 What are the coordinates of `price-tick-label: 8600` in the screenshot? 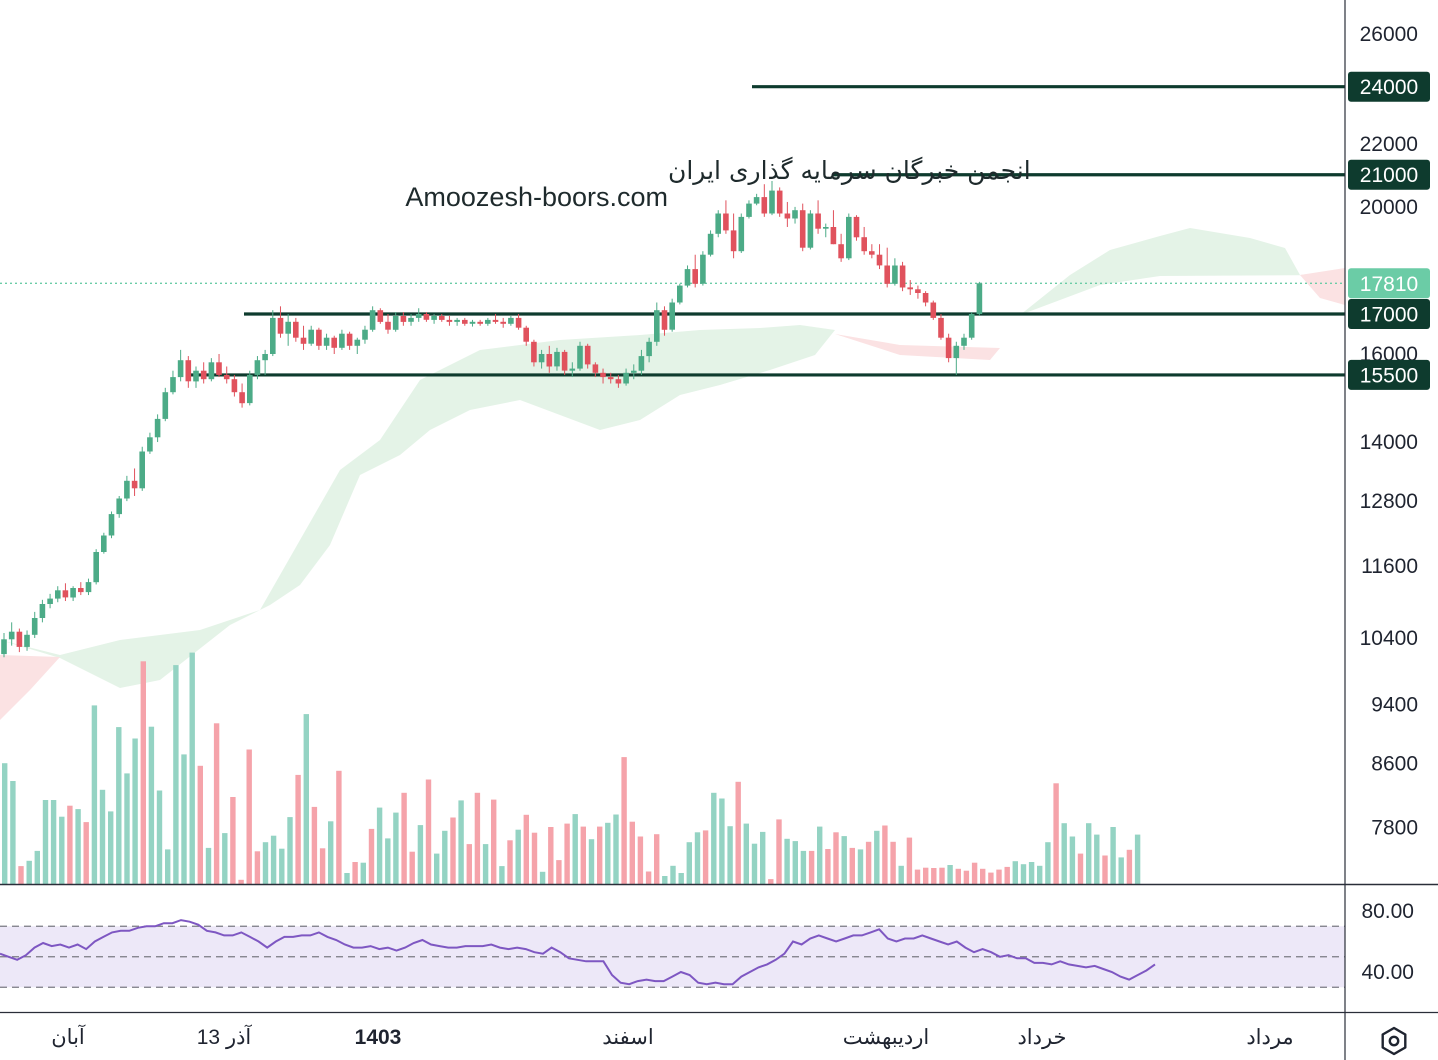 It's located at (1394, 763).